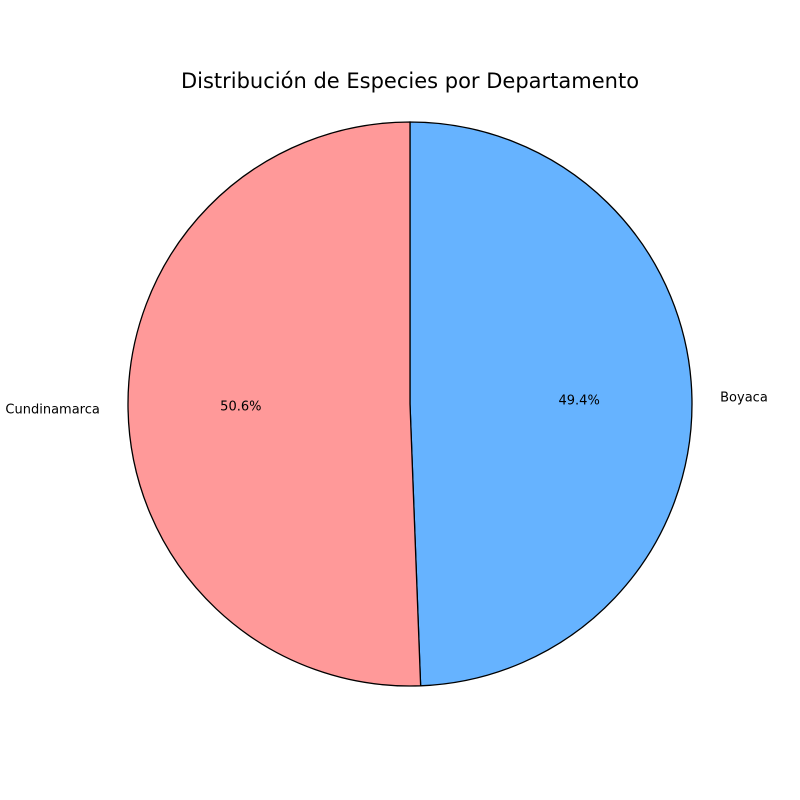 The width and height of the screenshot is (800, 800). What do you see at coordinates (744, 398) in the screenshot?
I see `pie-category-label-boyaca: Boyaca` at bounding box center [744, 398].